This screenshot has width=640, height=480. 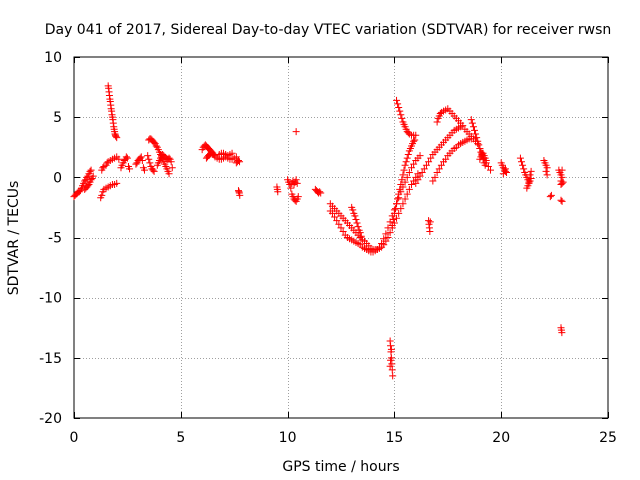 I want to click on y-tick-label: -5, so click(x=55, y=239).